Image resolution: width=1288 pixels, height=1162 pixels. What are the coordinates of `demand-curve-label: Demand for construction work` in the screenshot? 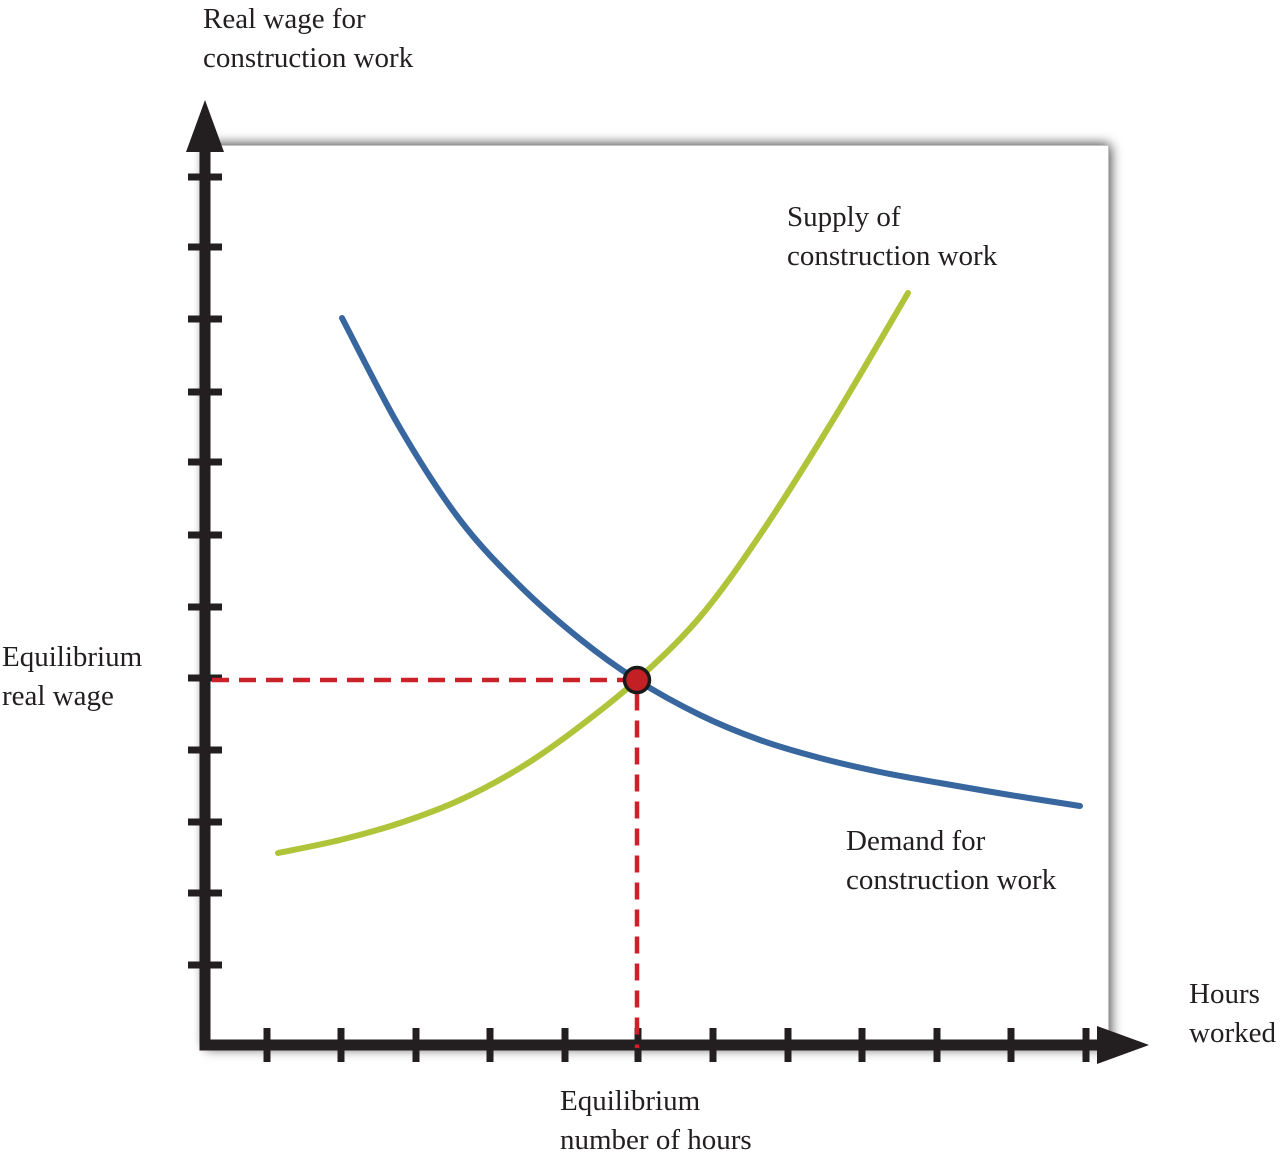 It's located at (951, 860).